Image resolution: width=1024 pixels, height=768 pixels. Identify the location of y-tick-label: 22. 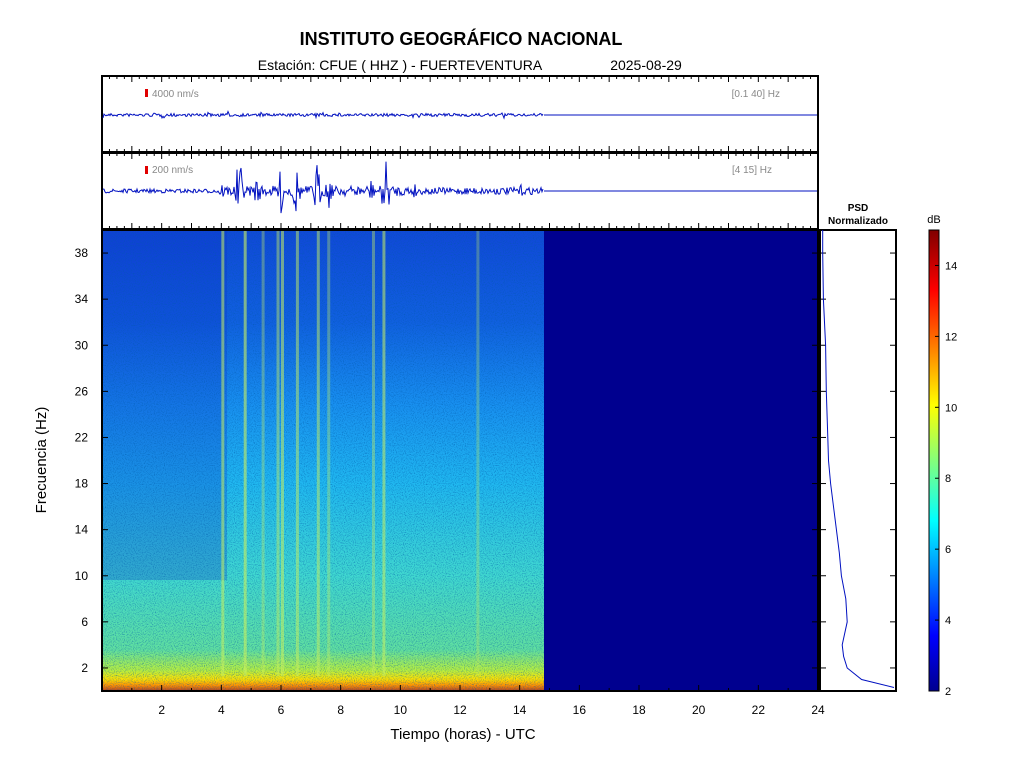
(82, 437).